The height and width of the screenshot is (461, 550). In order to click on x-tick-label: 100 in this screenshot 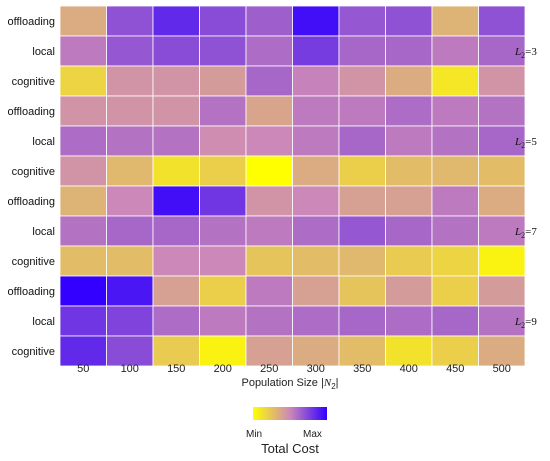, I will do `click(130, 369)`.